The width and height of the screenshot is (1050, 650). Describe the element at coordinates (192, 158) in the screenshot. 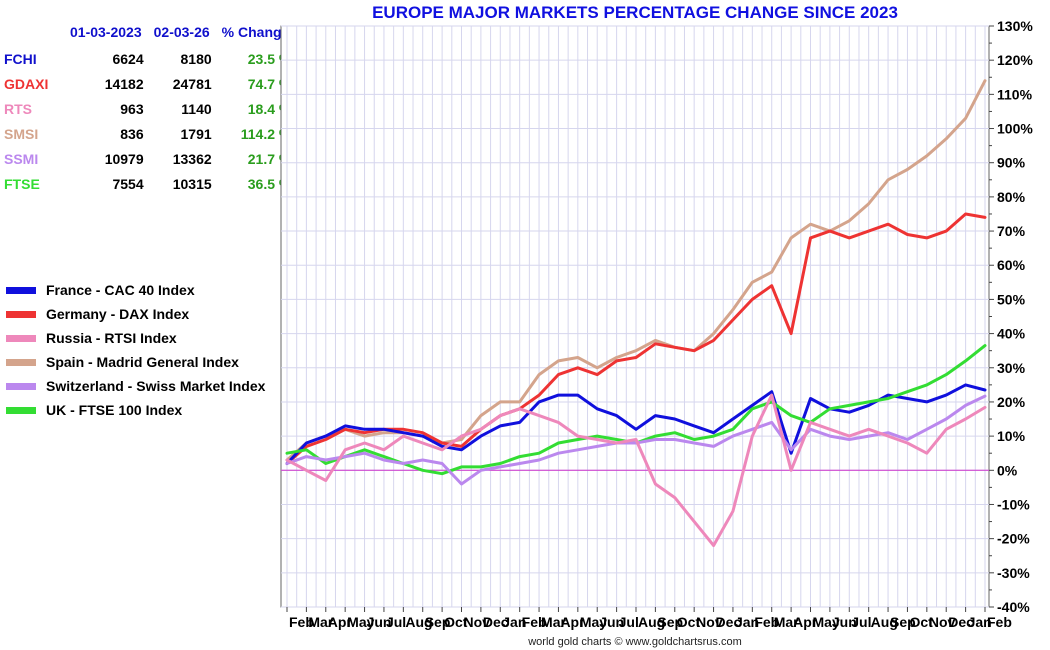

I see `summary-end: 13362` at that location.